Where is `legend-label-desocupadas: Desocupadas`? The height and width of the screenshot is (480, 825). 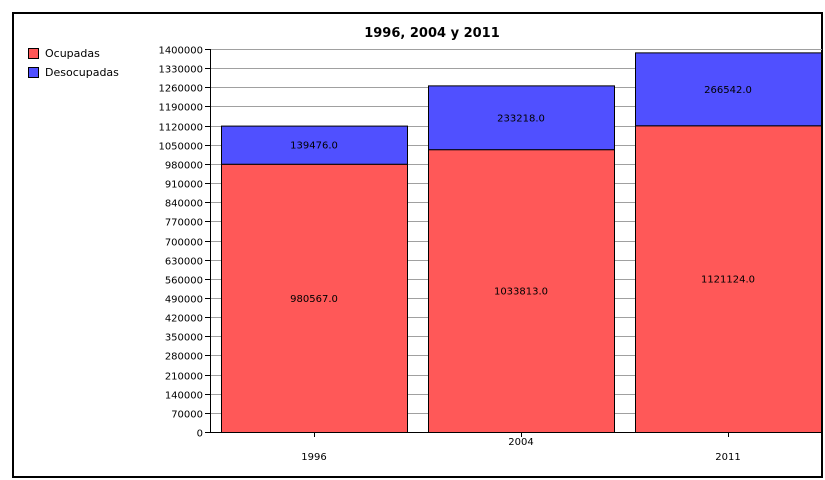 legend-label-desocupadas: Desocupadas is located at coordinates (82, 72).